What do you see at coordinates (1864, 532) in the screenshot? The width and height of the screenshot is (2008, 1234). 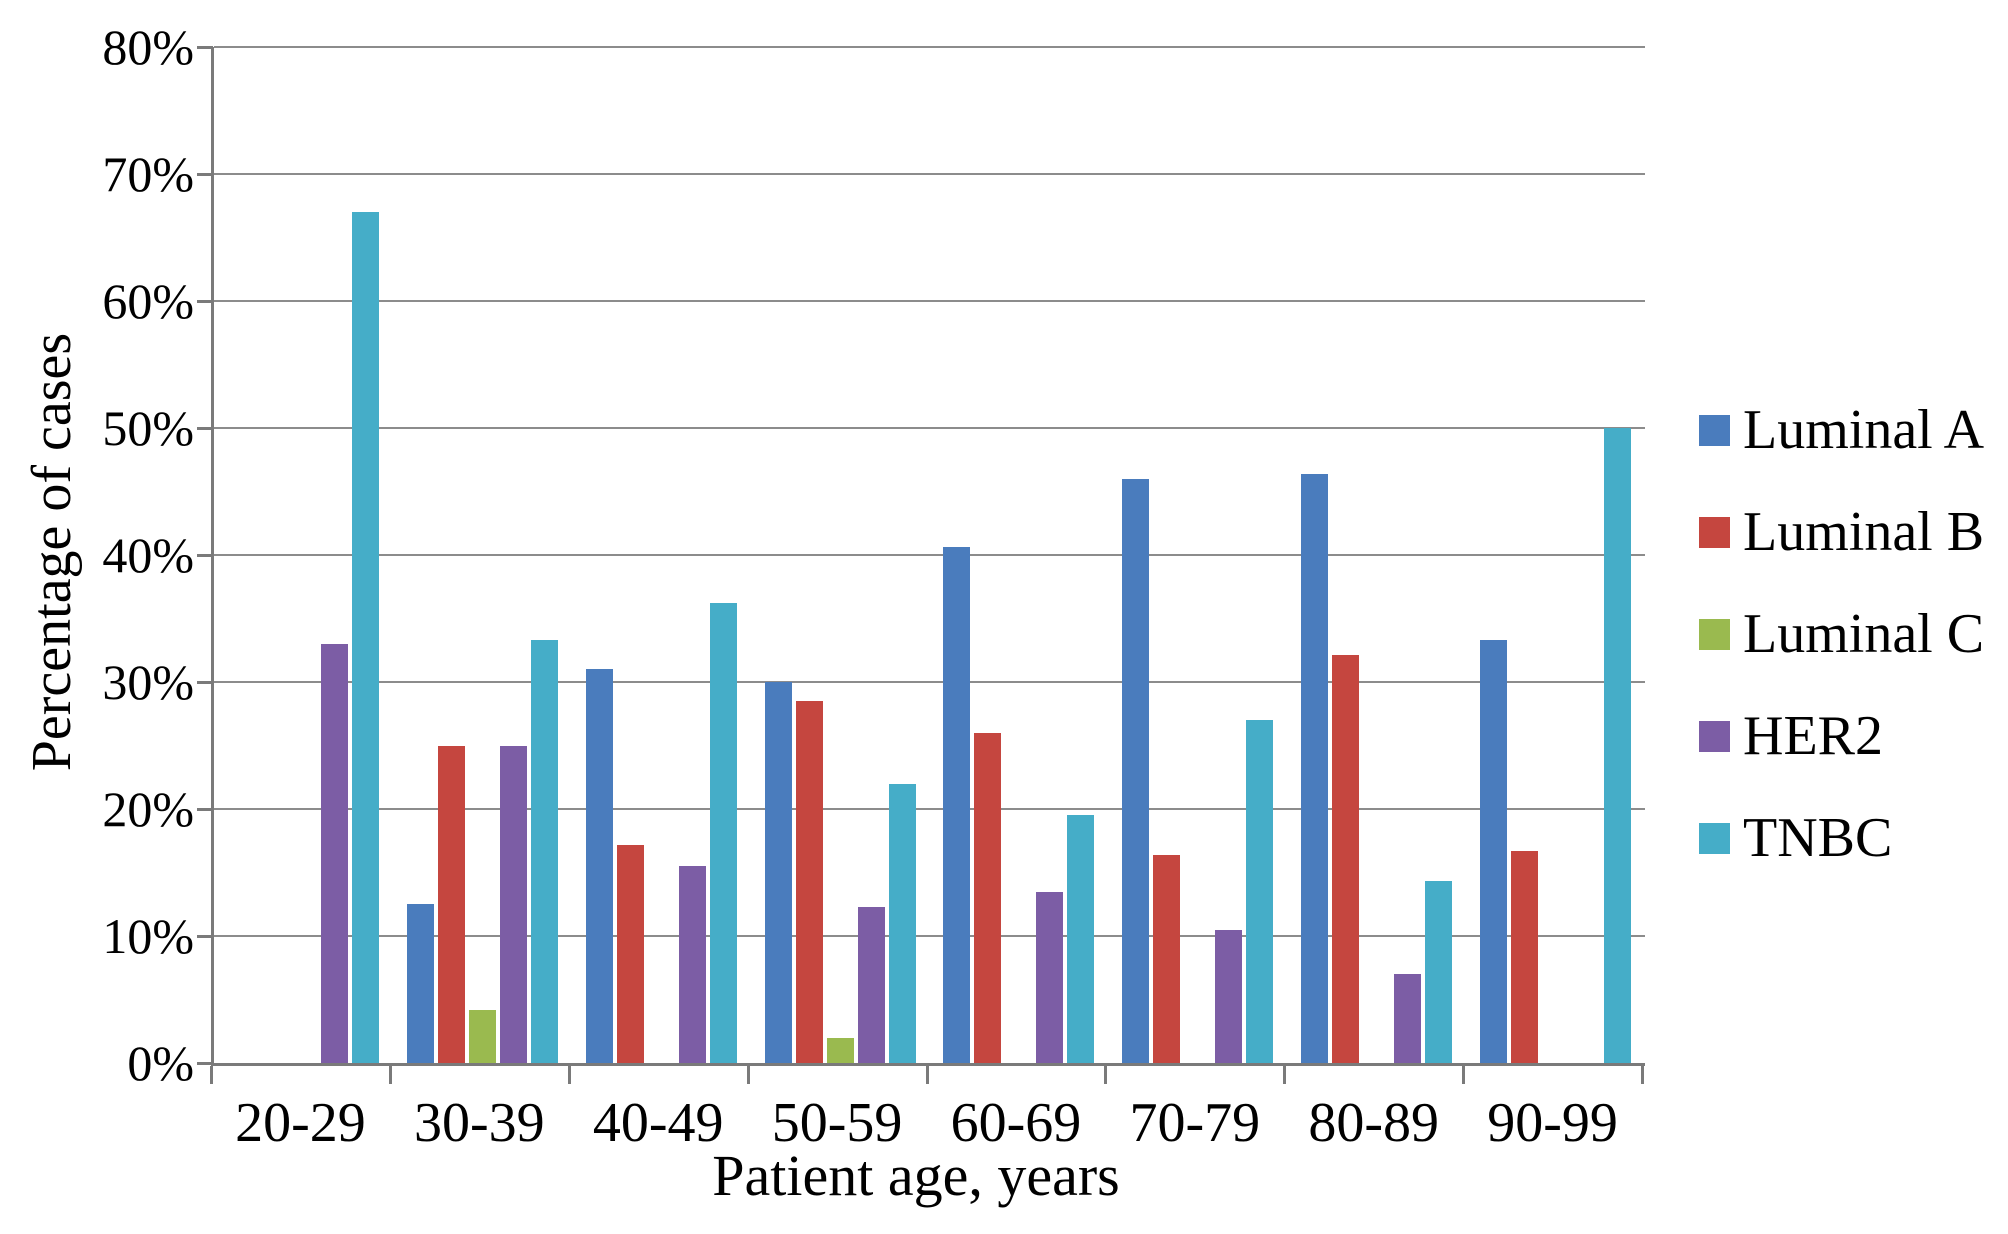 I see `legend-label: Luminal B` at bounding box center [1864, 532].